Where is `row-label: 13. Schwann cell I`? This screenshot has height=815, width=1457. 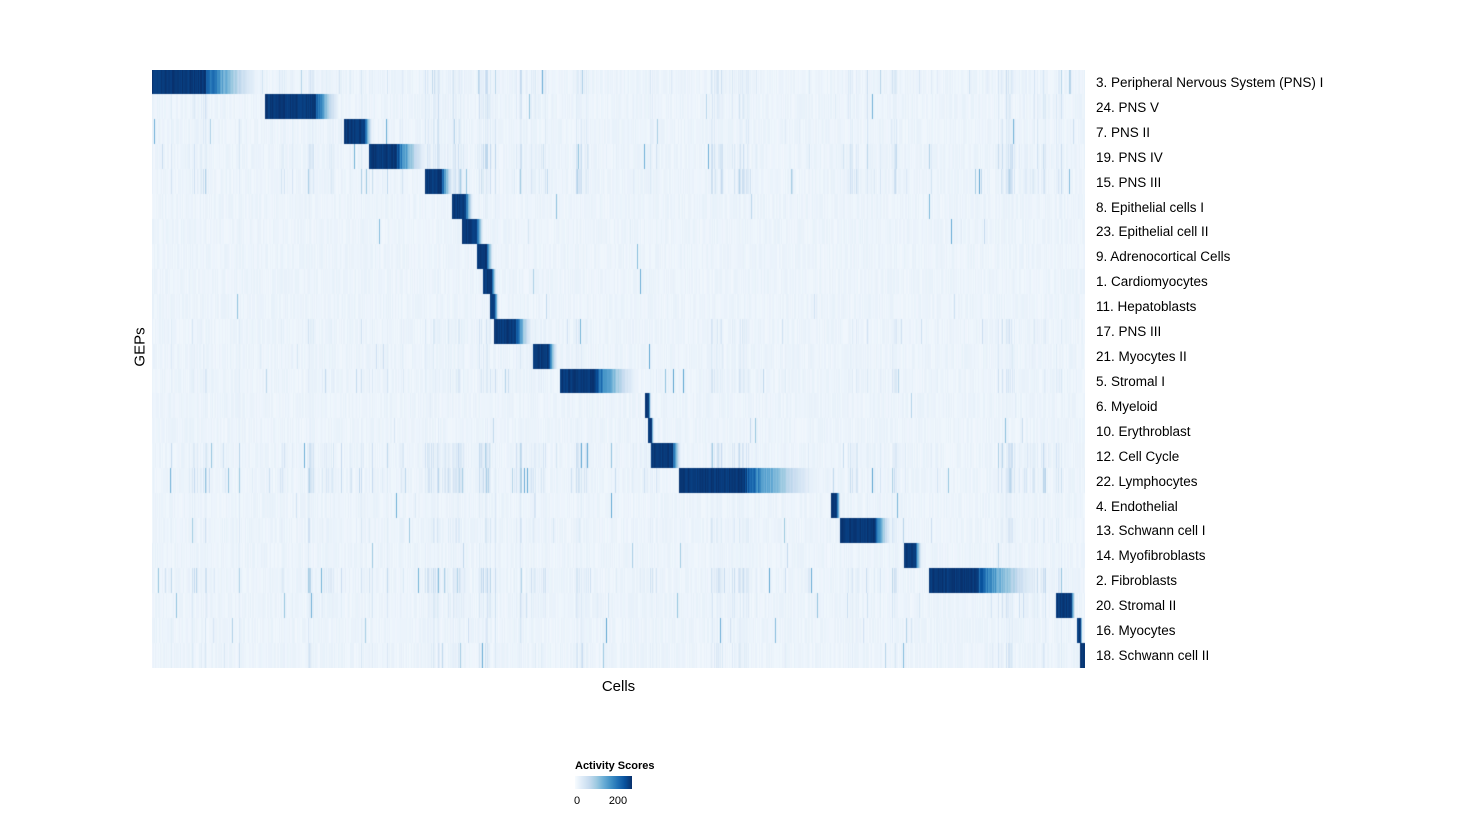
row-label: 13. Schwann cell I is located at coordinates (1151, 531).